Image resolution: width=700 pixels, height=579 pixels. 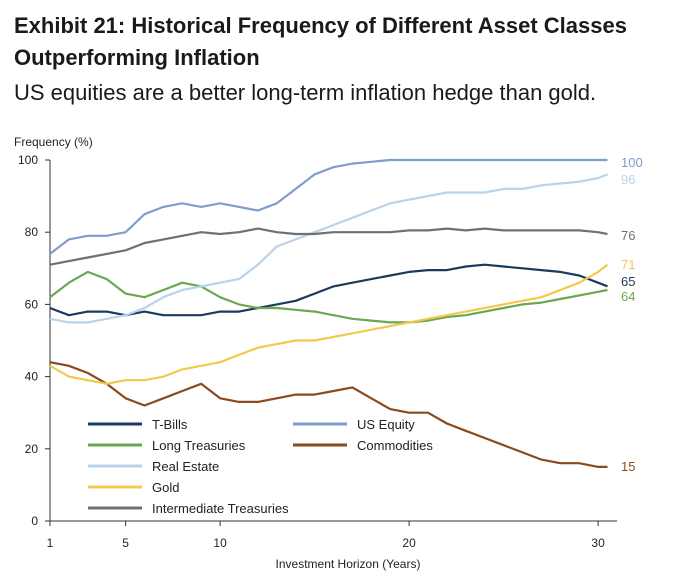 I want to click on x-tick-label: 1, so click(x=50, y=543).